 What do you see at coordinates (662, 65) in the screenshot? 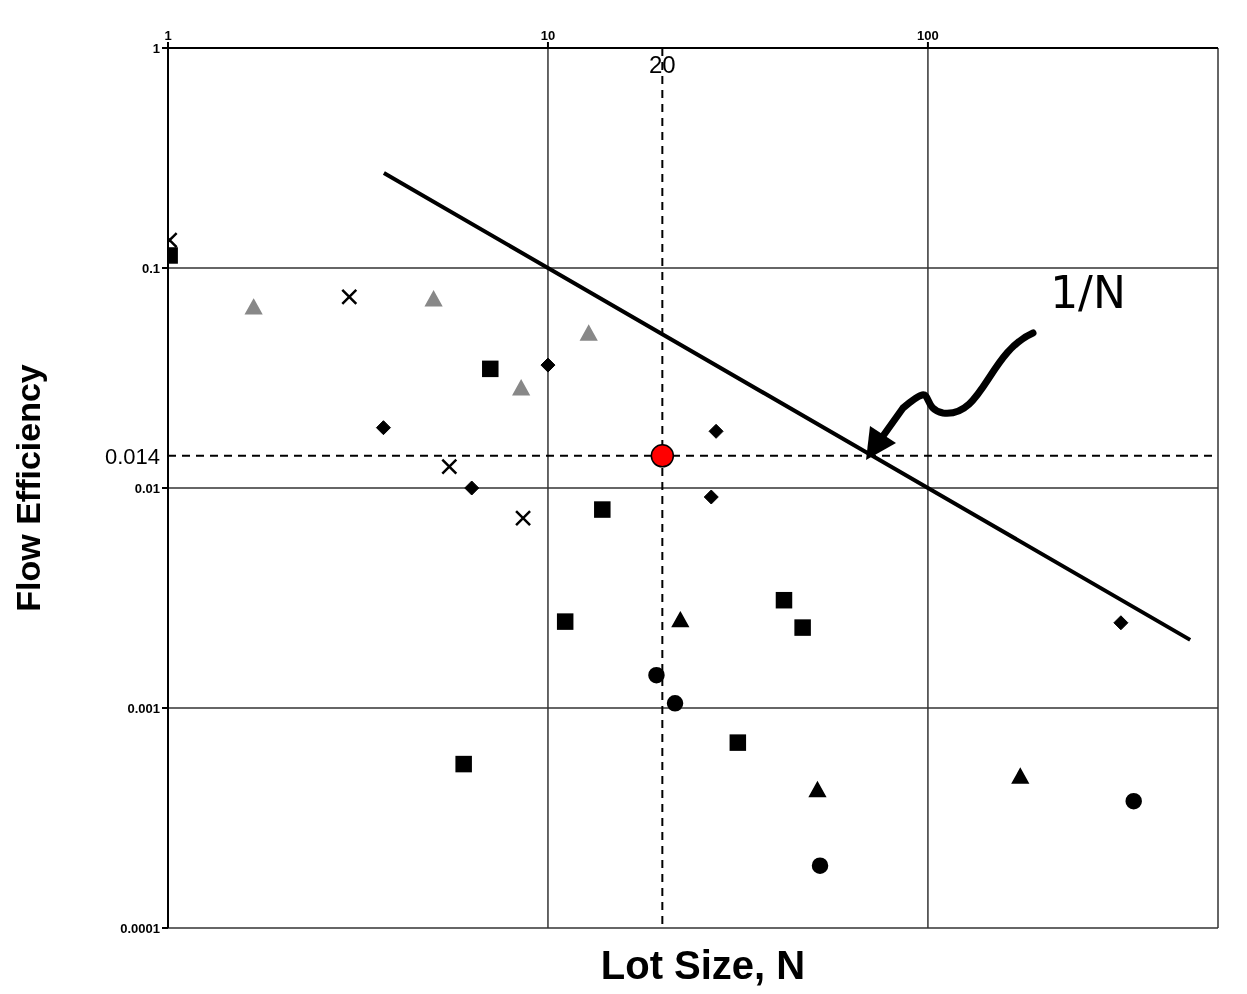
I see `ref-line-label: 20` at bounding box center [662, 65].